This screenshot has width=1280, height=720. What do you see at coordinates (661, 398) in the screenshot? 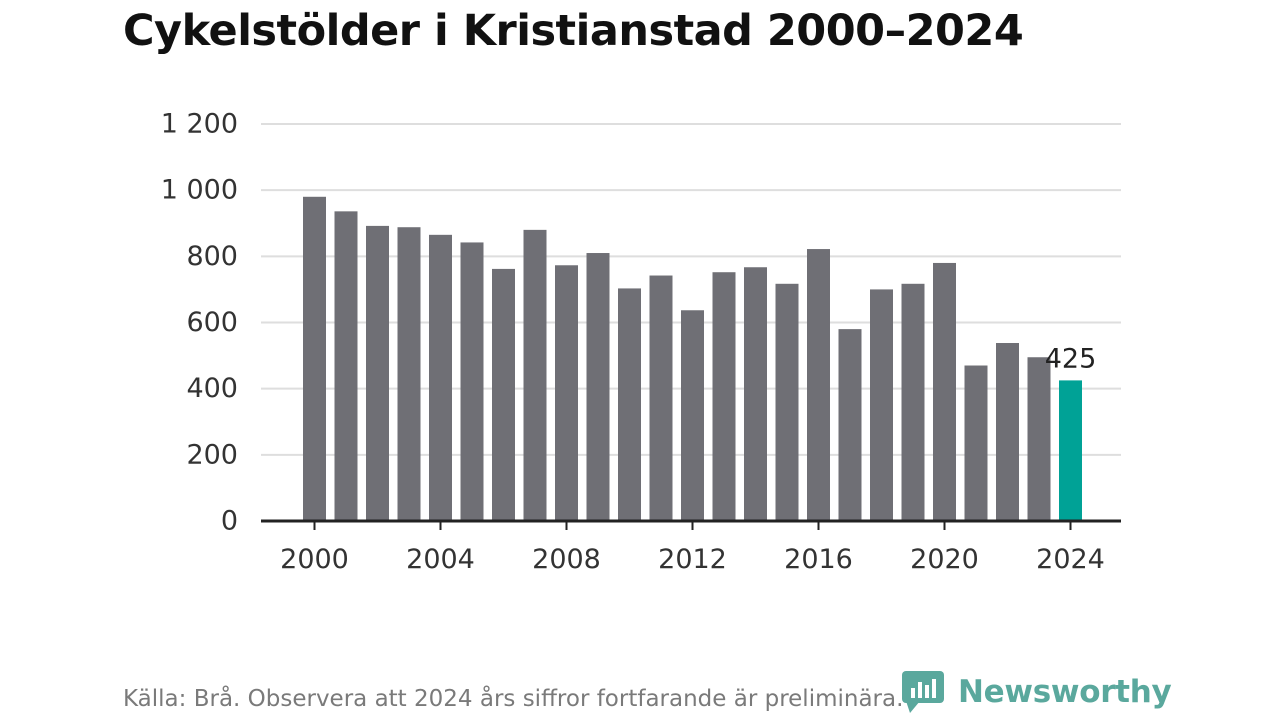
I see `bar-2011` at bounding box center [661, 398].